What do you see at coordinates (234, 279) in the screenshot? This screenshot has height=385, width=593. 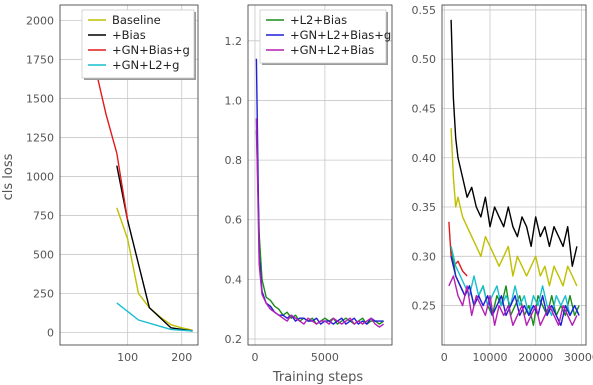 I see `y-tick-label: 0.4` at bounding box center [234, 279].